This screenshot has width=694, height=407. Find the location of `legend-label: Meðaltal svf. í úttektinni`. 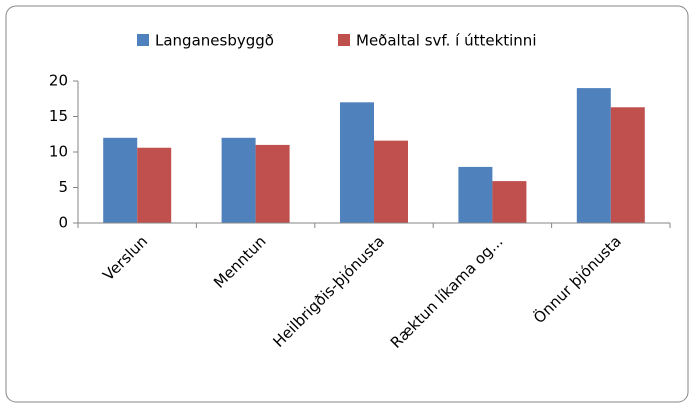

legend-label: Meðaltal svf. í úttektinni is located at coordinates (446, 41).